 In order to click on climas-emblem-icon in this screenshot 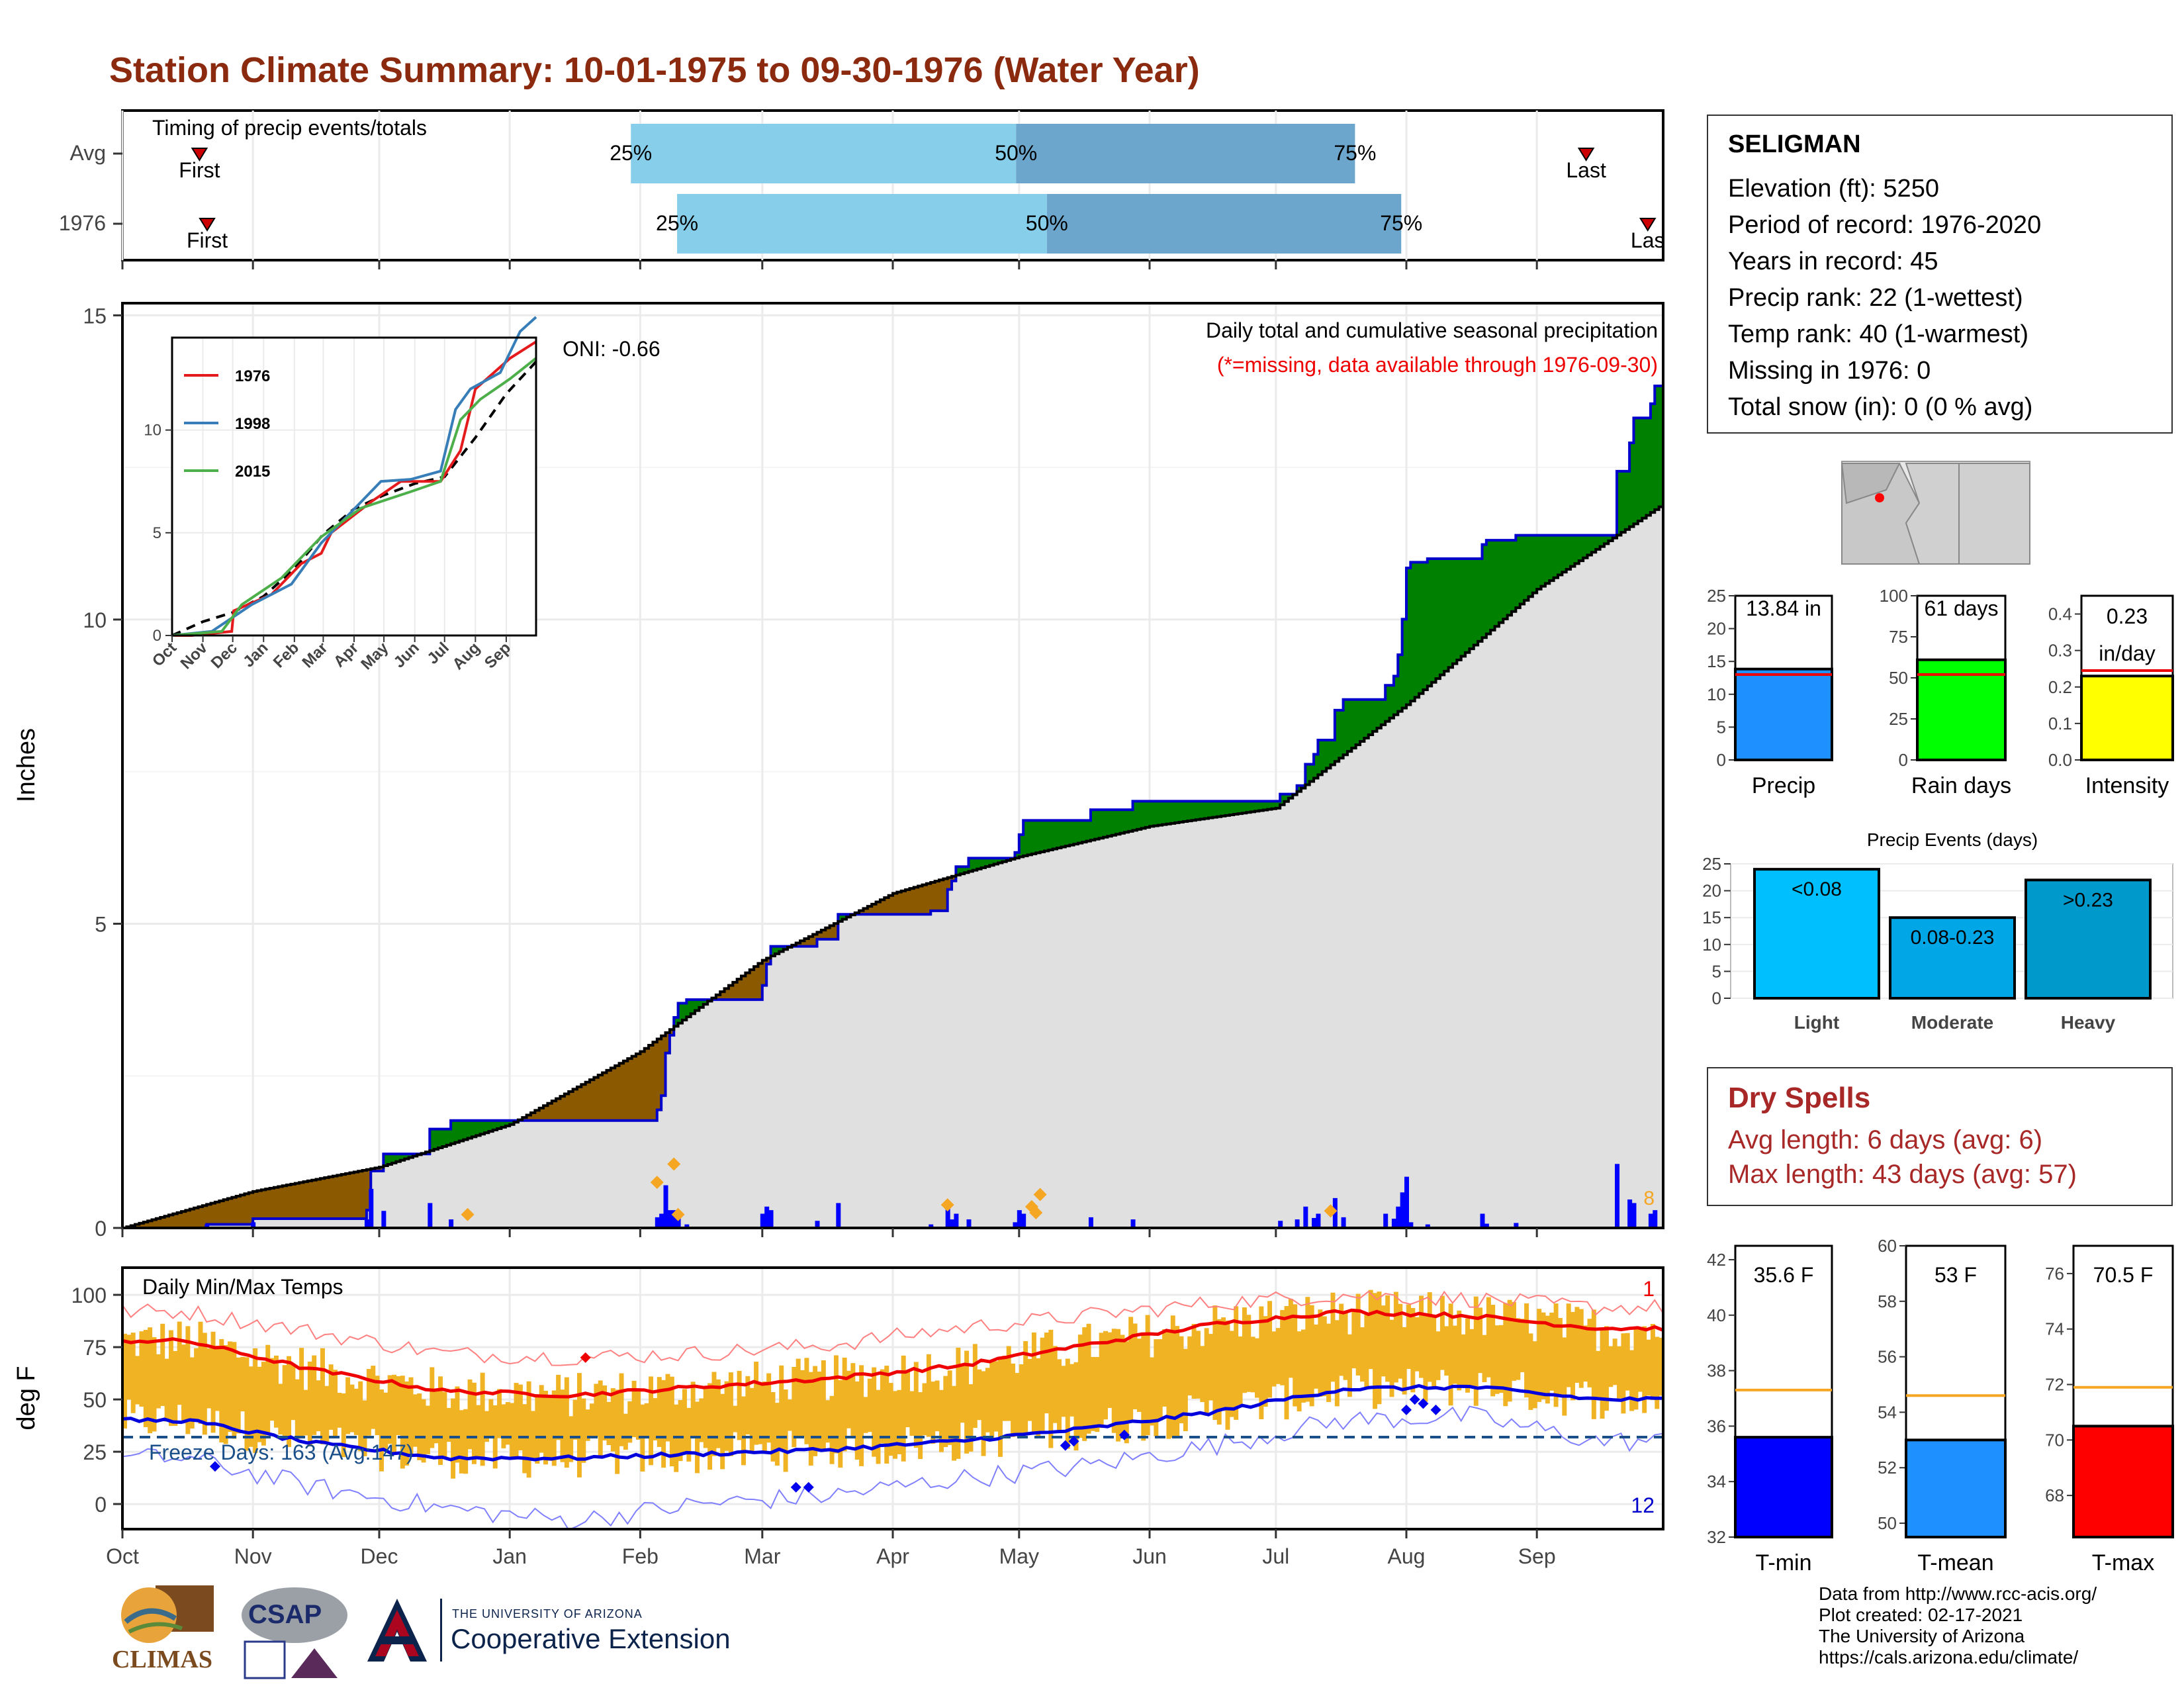, I will do `click(167, 1614)`.